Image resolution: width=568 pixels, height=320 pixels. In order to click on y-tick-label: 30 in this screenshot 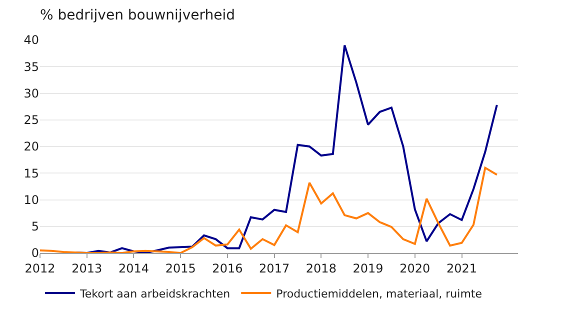, I will do `click(31, 93)`.